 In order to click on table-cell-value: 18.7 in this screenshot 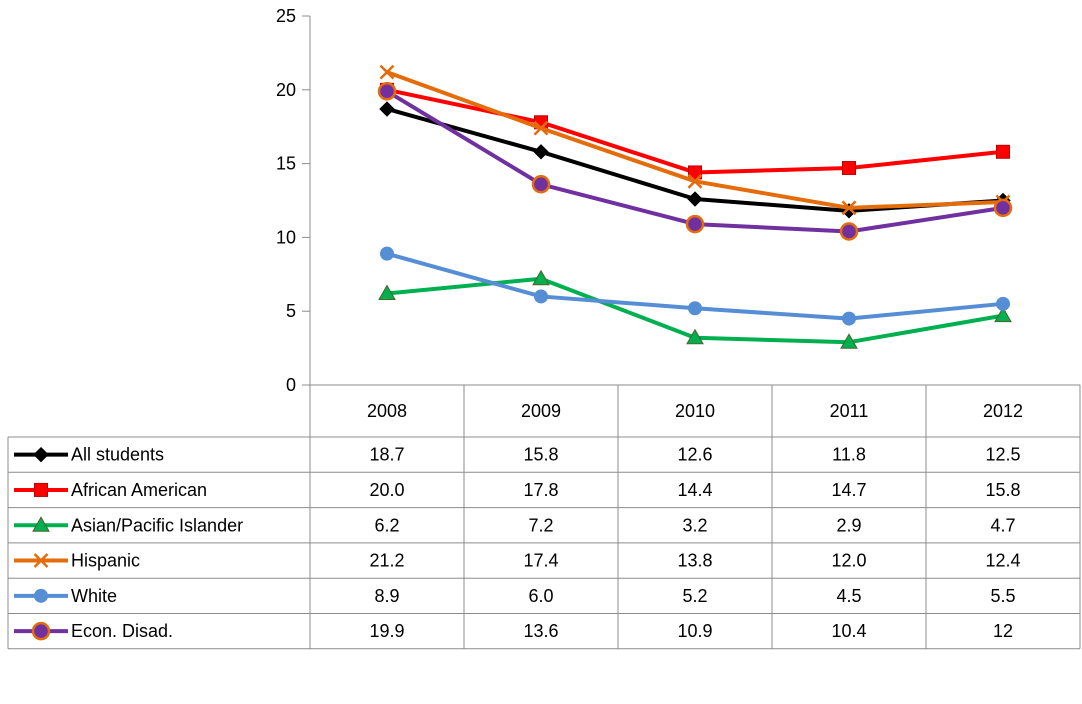, I will do `click(386, 455)`.